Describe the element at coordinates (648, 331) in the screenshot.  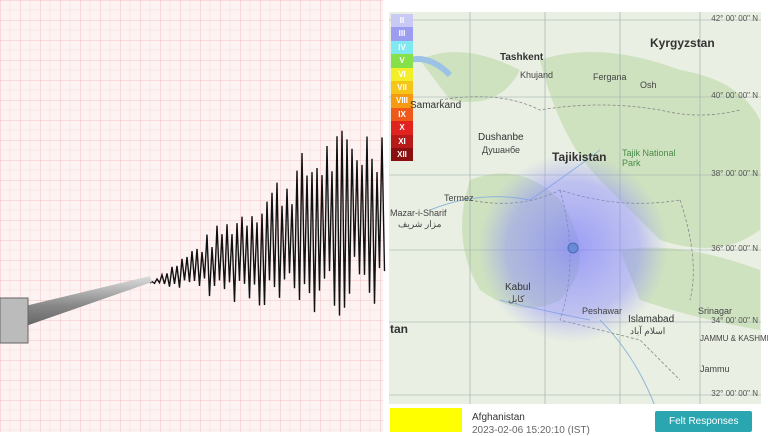
I see `place: اسلام آباد` at that location.